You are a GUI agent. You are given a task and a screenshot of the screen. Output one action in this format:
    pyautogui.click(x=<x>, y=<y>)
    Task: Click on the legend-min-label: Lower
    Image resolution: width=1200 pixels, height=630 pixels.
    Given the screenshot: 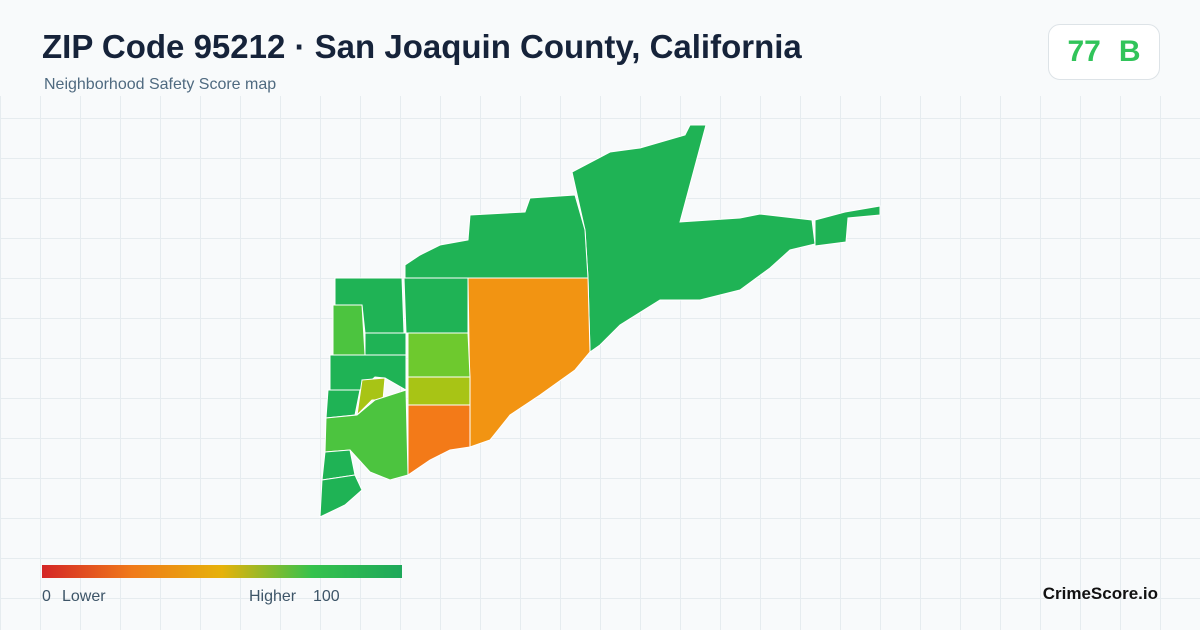 What is the action you would take?
    pyautogui.click(x=84, y=596)
    